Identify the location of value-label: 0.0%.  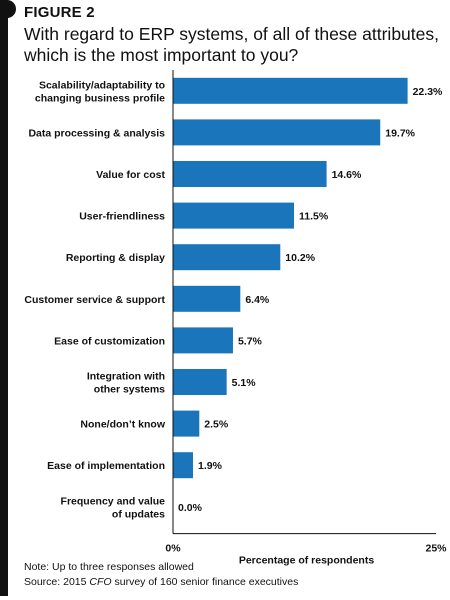
(190, 508).